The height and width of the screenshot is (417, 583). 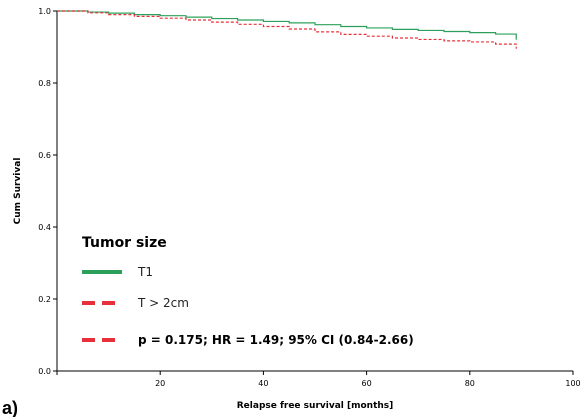 What do you see at coordinates (145, 272) in the screenshot?
I see `legend-label-t1: T1` at bounding box center [145, 272].